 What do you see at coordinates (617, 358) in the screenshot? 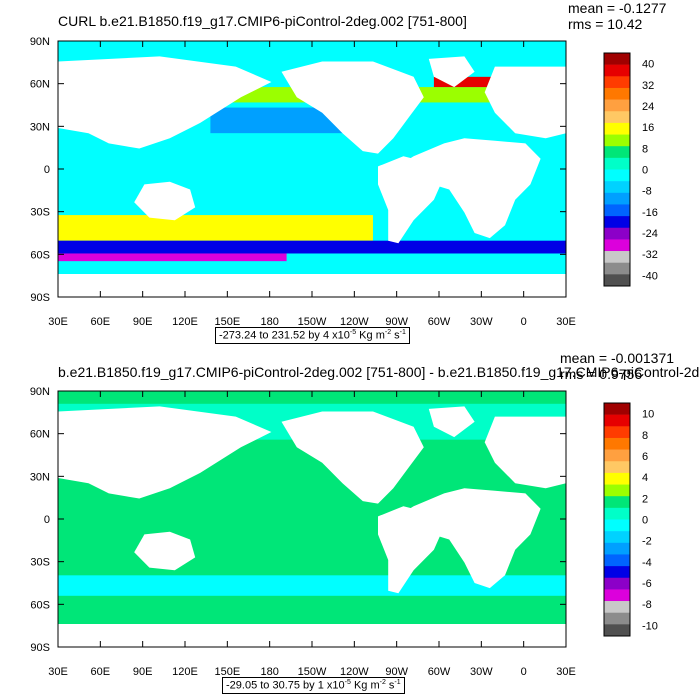
I see `panel2-mean: mean = -0.001371` at bounding box center [617, 358].